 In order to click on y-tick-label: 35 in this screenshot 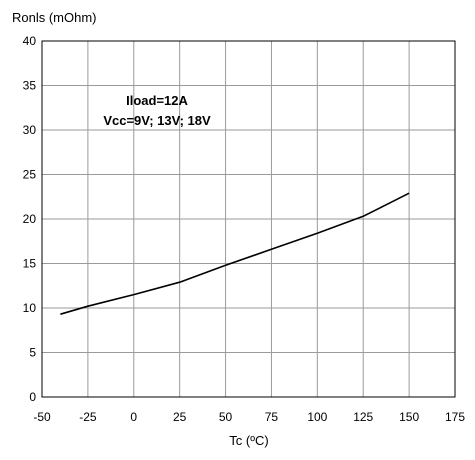, I will do `click(30, 86)`.